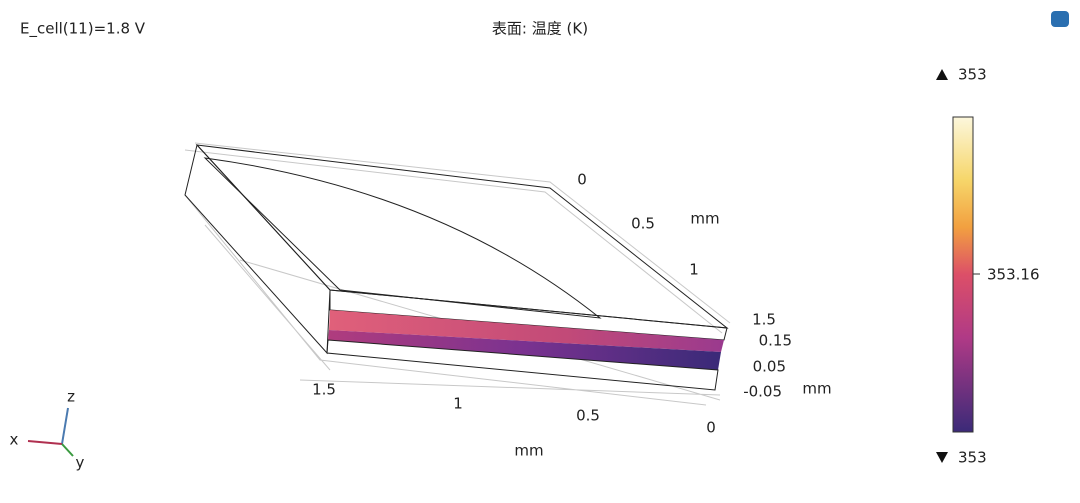 The width and height of the screenshot is (1080, 503). Describe the element at coordinates (324, 390) in the screenshot. I see `x-tick: 1.5` at that location.